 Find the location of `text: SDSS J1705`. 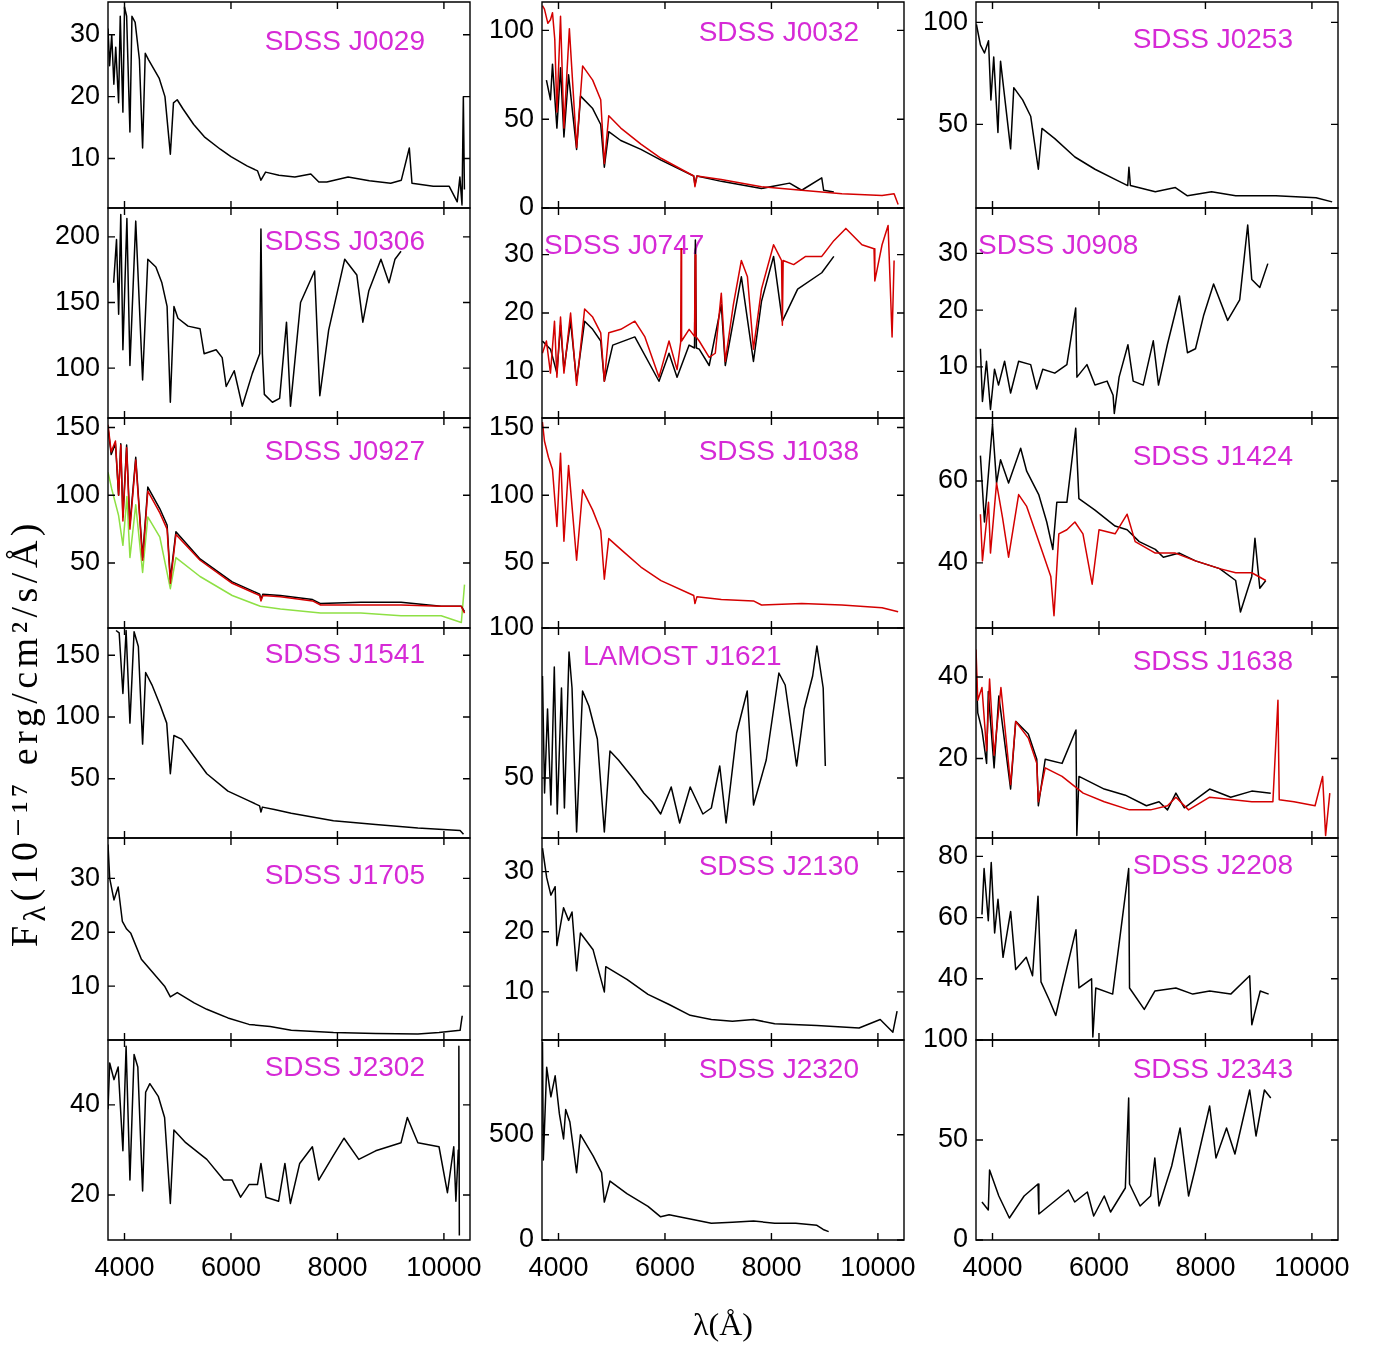

text: SDSS J1705 is located at coordinates (344, 874).